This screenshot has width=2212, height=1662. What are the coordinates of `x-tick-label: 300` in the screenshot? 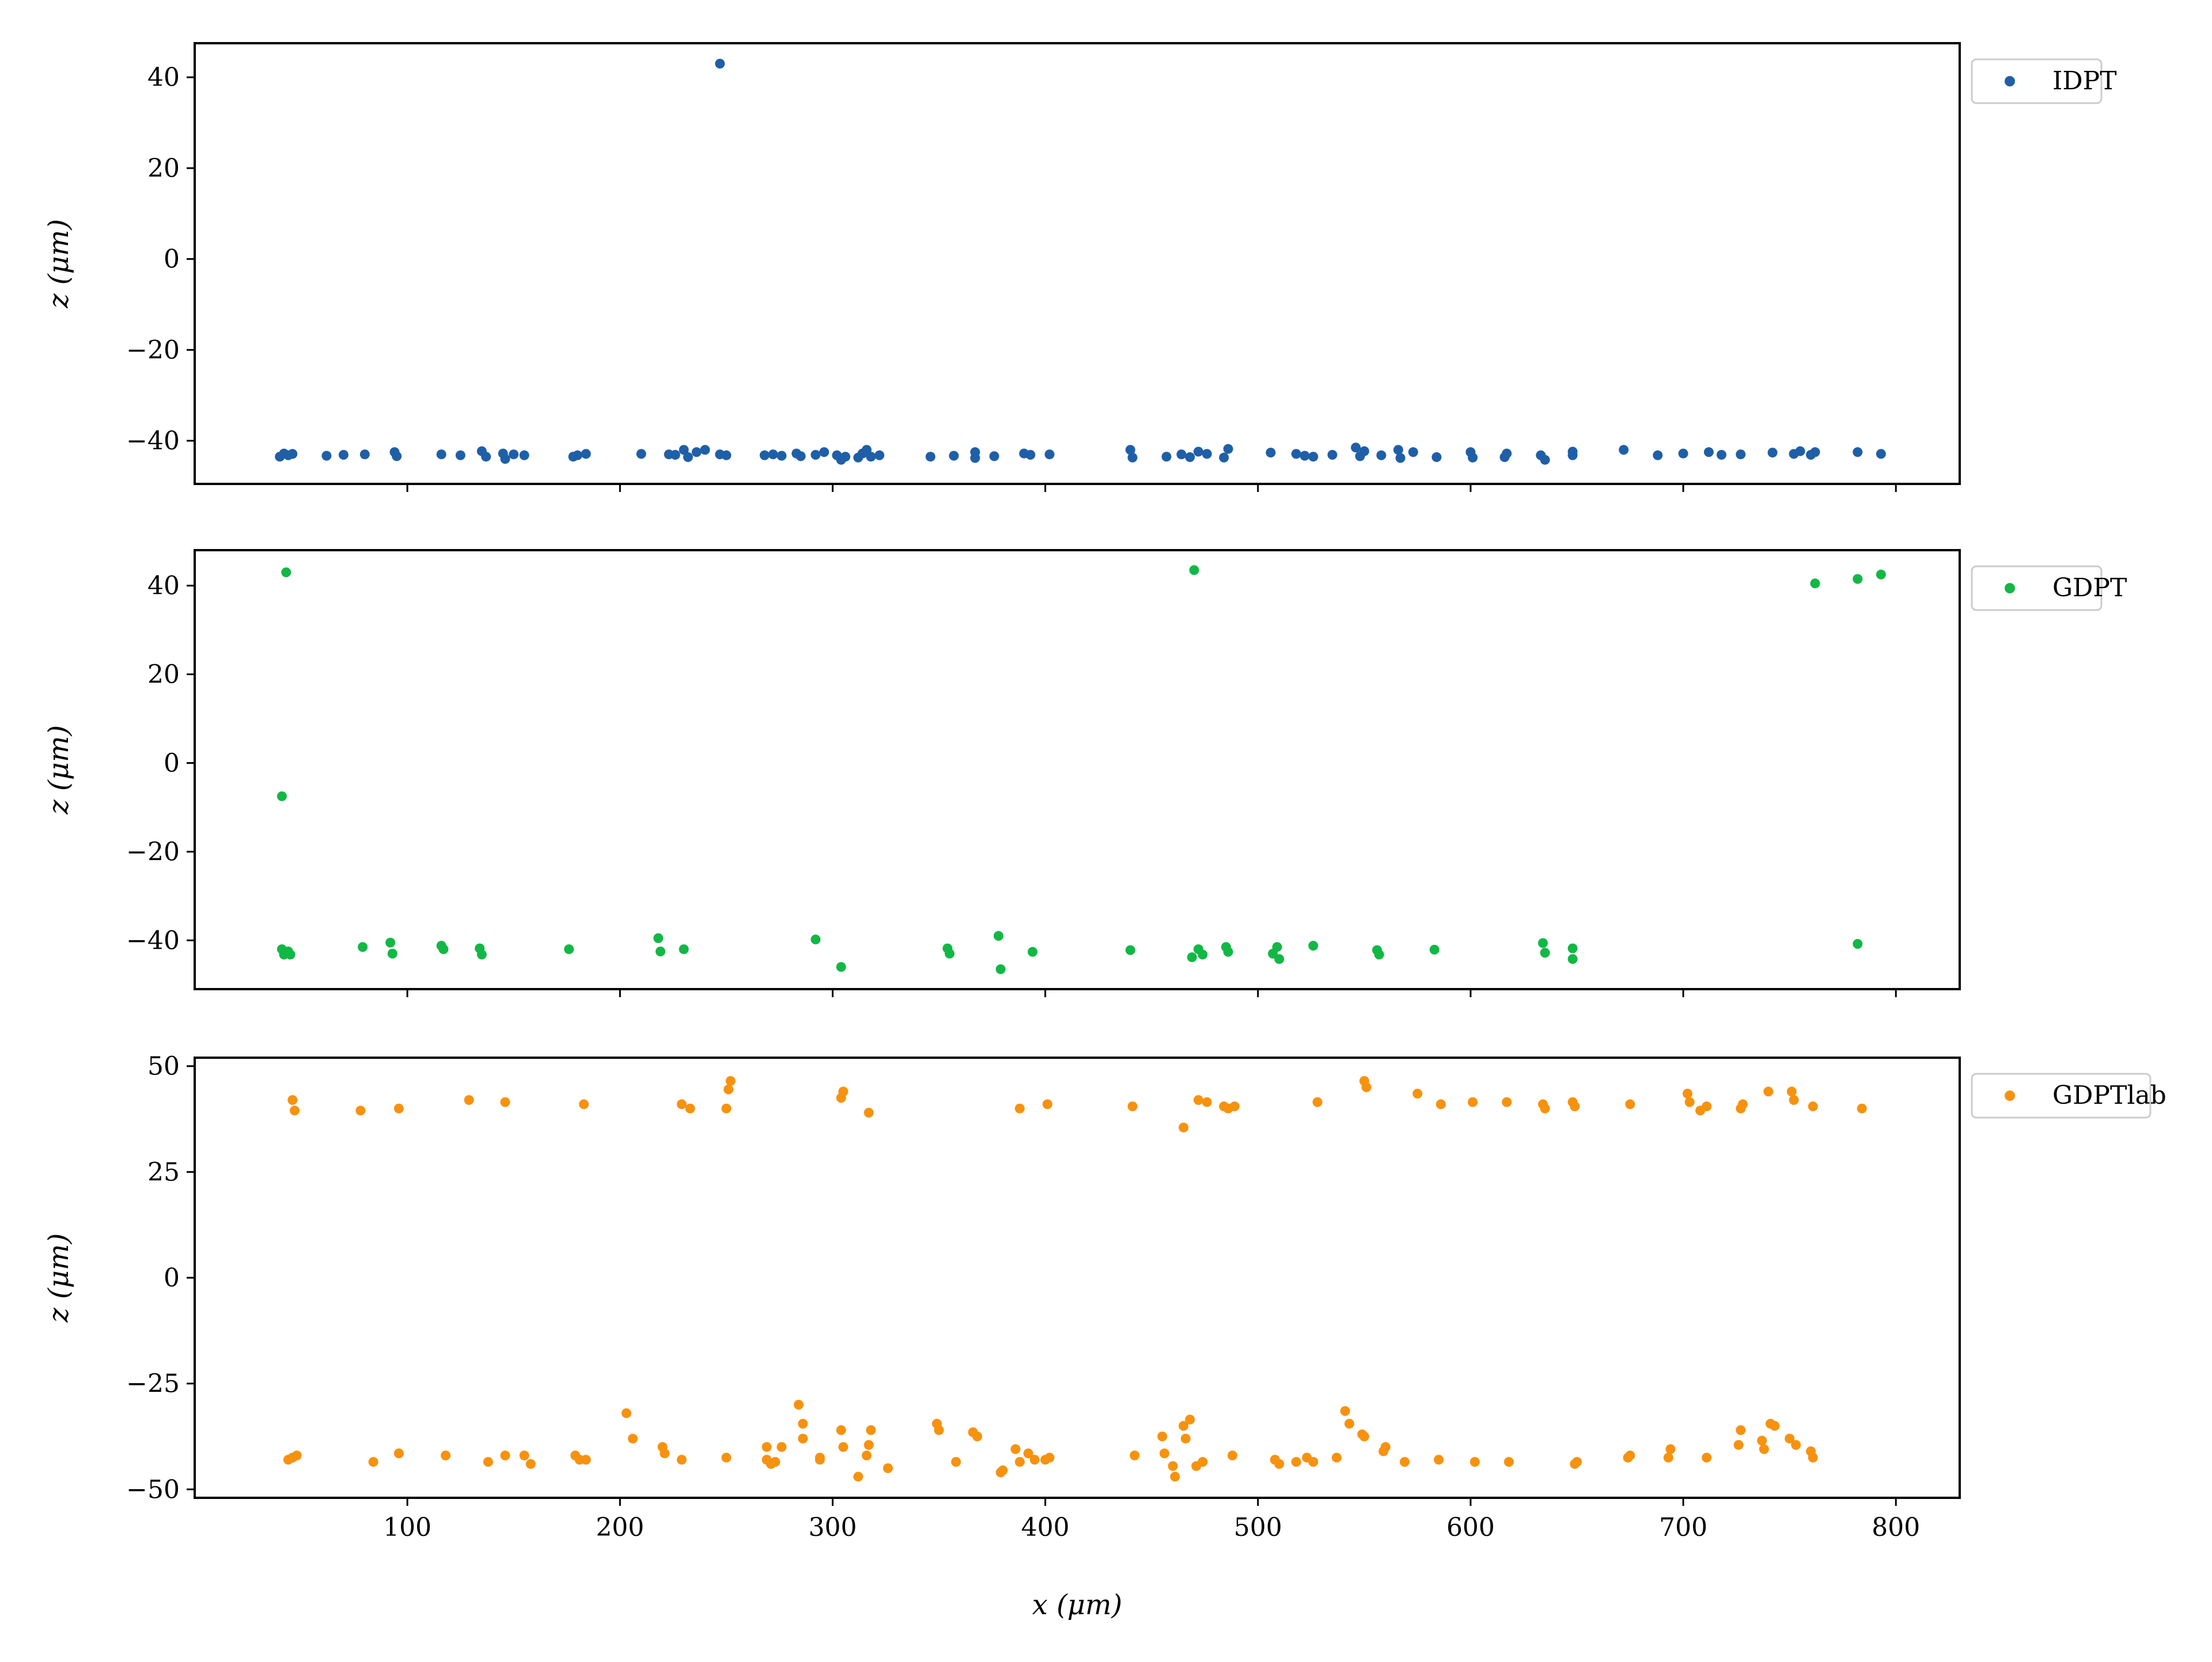 It's located at (832, 1528).